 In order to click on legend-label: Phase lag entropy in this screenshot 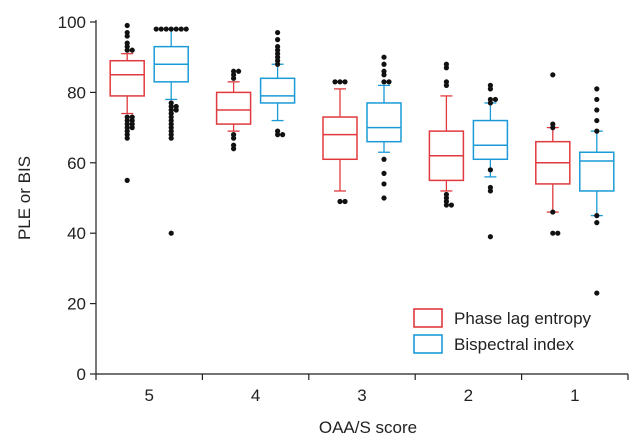, I will do `click(523, 318)`.